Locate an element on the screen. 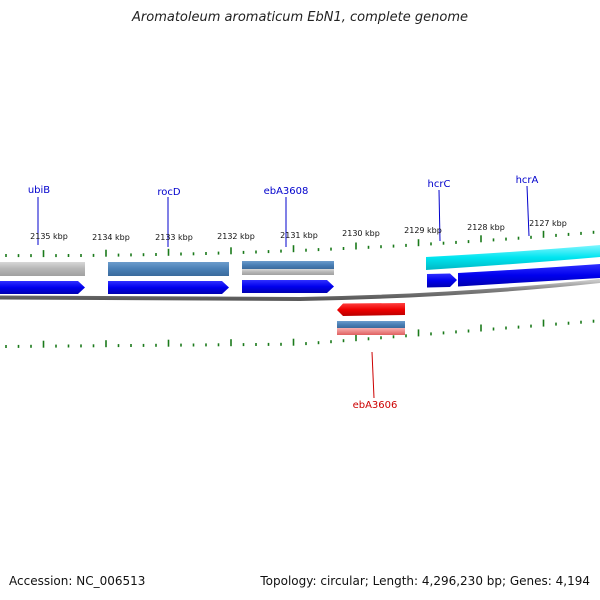  accession-label: Accession: NC_006513 is located at coordinates (77, 581).